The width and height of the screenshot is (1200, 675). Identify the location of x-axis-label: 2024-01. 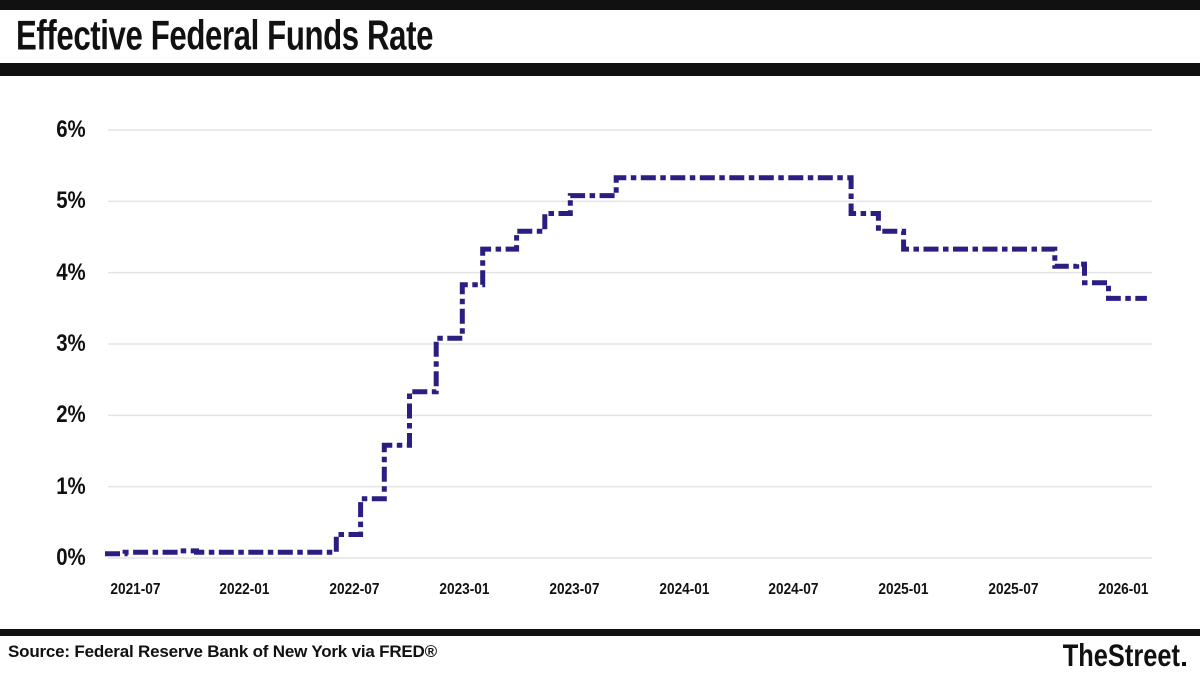
(684, 590).